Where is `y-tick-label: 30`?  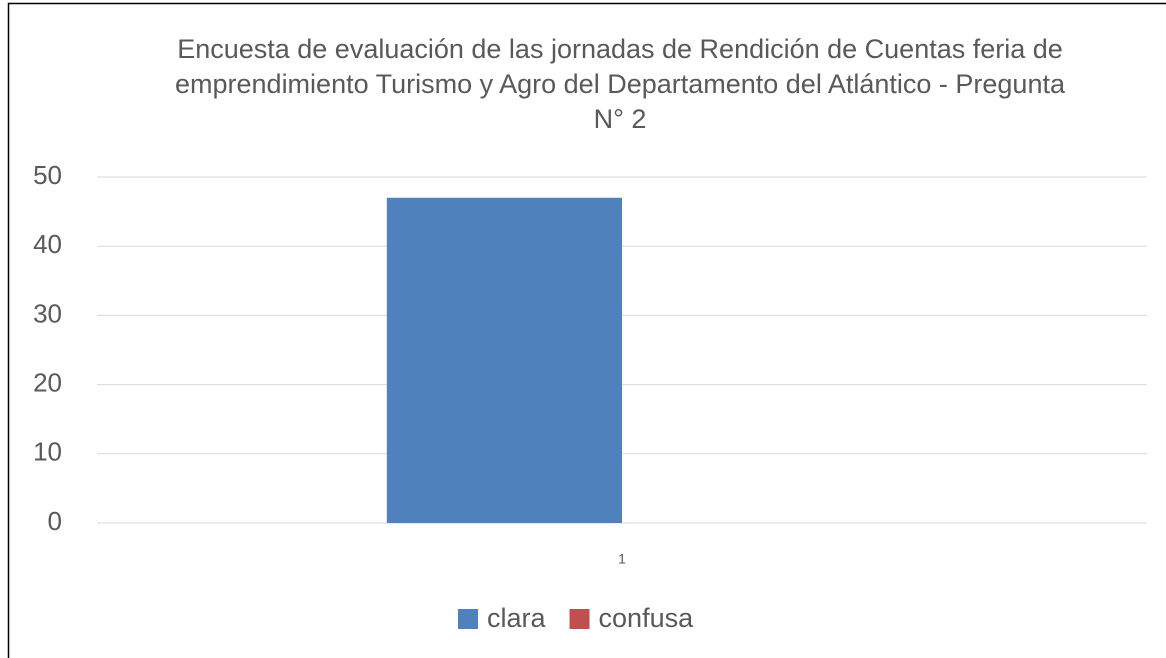 y-tick-label: 30 is located at coordinates (47, 313).